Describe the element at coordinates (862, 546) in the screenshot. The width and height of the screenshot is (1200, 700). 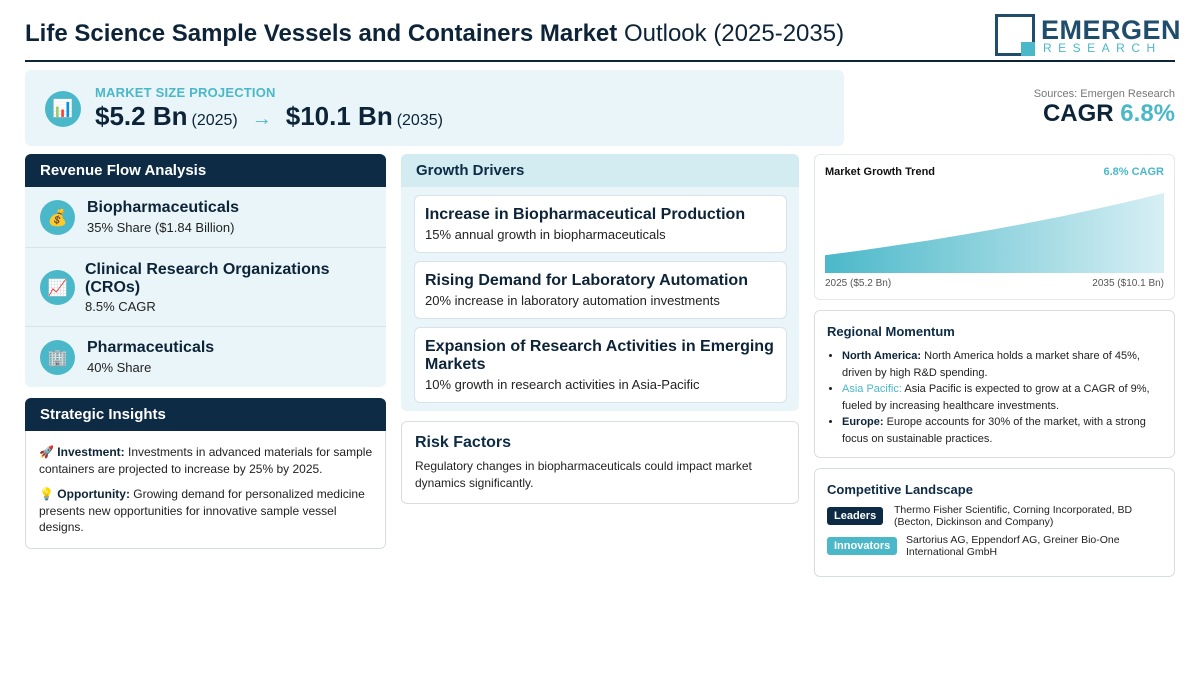
I see `innovators-badge: Innovators` at that location.